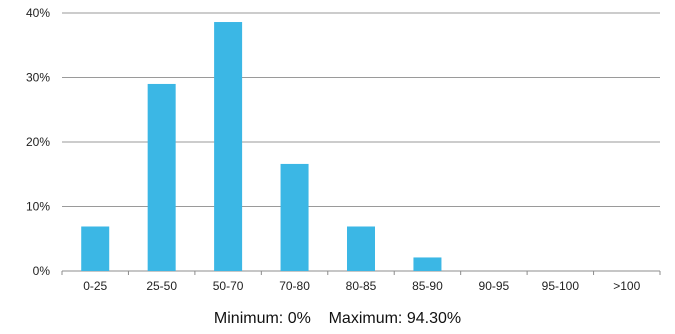 The height and width of the screenshot is (334, 675). Describe the element at coordinates (395, 318) in the screenshot. I see `maximum-label: Maximum: 94.30%` at that location.